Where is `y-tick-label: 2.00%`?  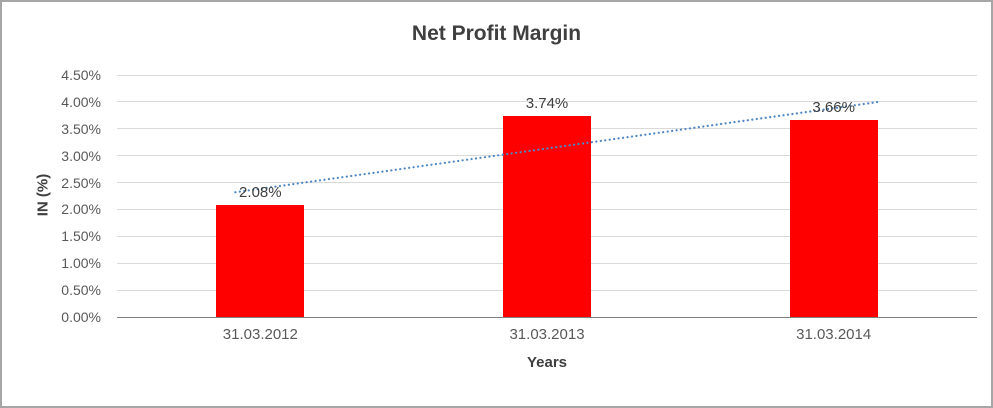 y-tick-label: 2.00% is located at coordinates (81, 209).